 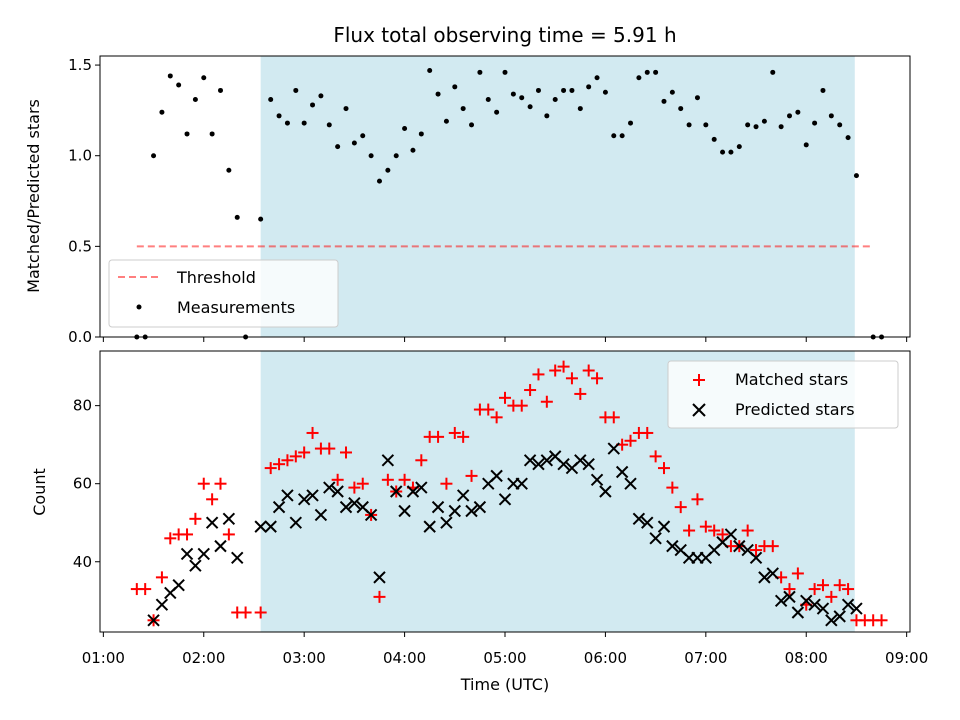 I want to click on y-tick-label: 1.0, so click(x=80, y=156).